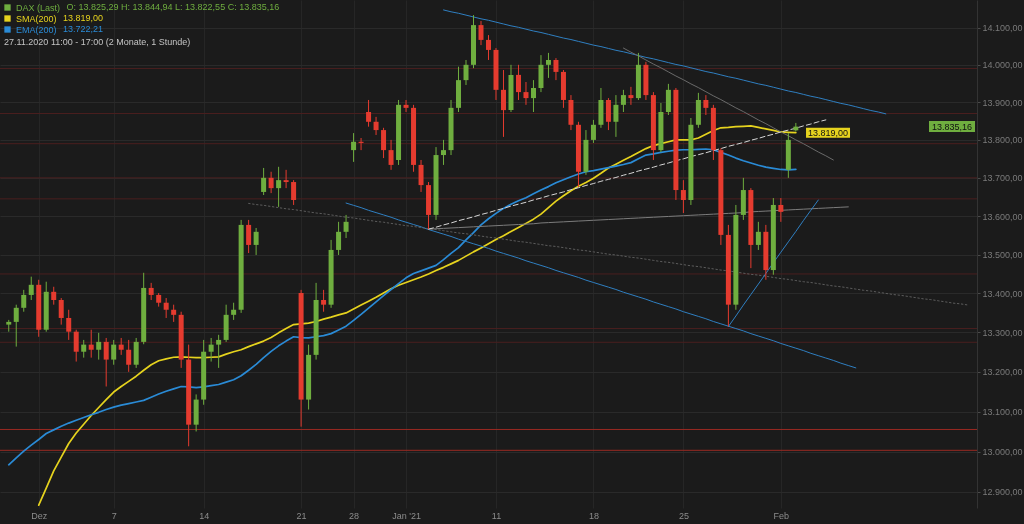 Image resolution: width=1024 pixels, height=524 pixels. Describe the element at coordinates (1002, 372) in the screenshot. I see `y-tick-label: 13.200,00` at that location.